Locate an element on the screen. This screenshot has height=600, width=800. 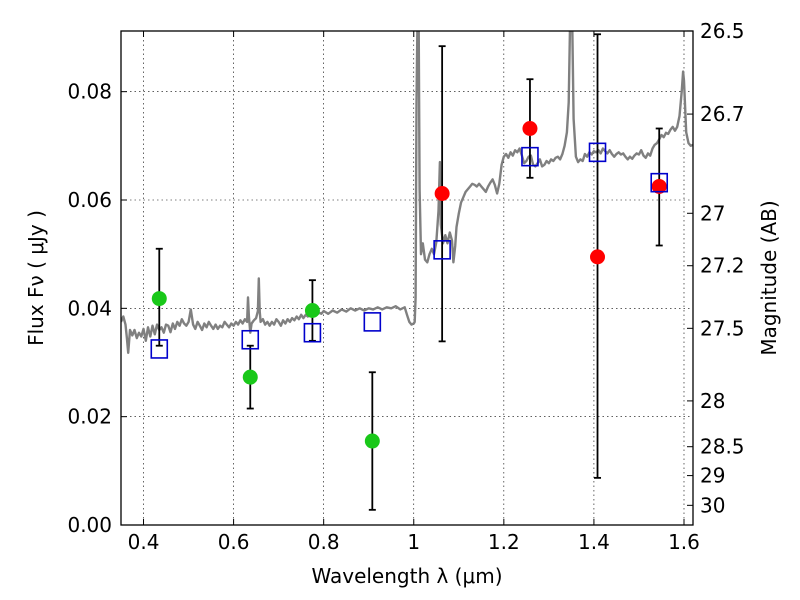
x-tick-label: 1.4 is located at coordinates (594, 542).